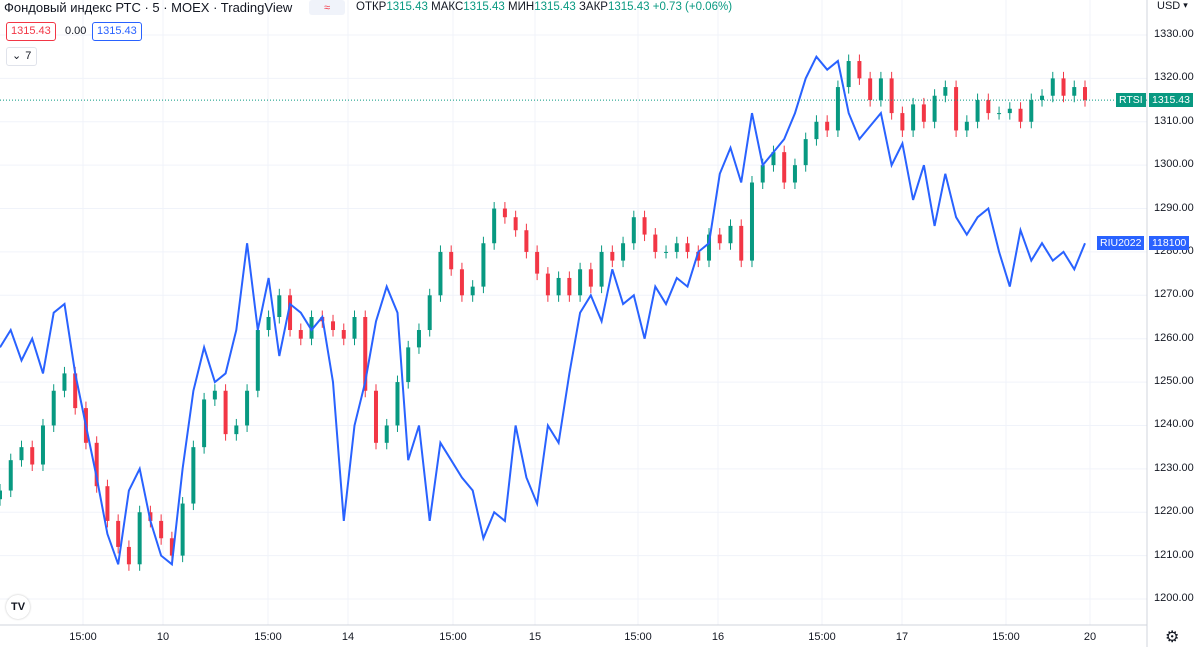  Describe the element at coordinates (718, 637) in the screenshot. I see `x-tick-label: 16` at that location.